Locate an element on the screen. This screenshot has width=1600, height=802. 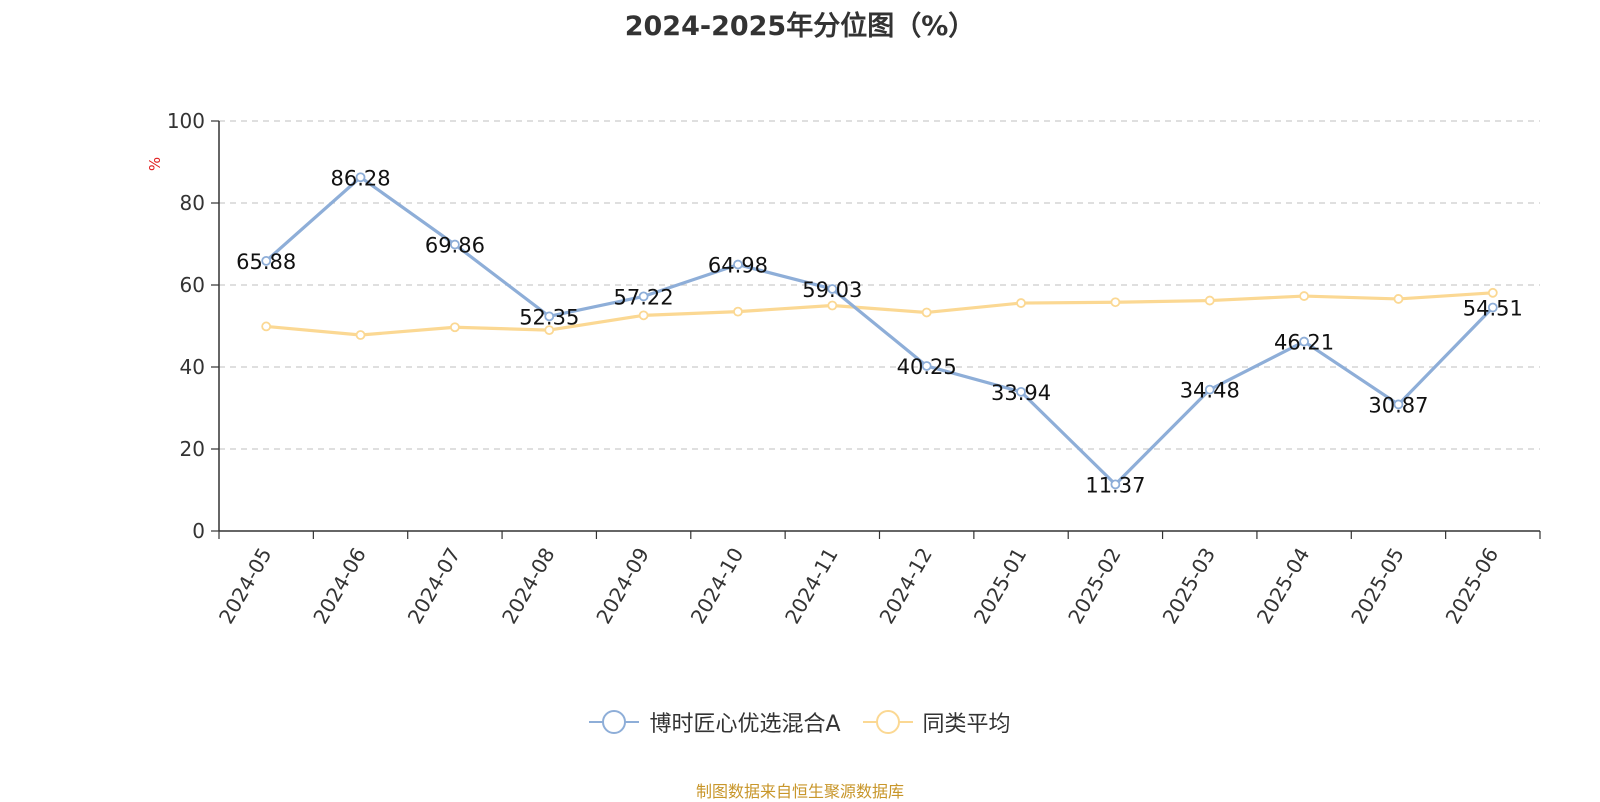
y-tick-label: 20 is located at coordinates (192, 449).